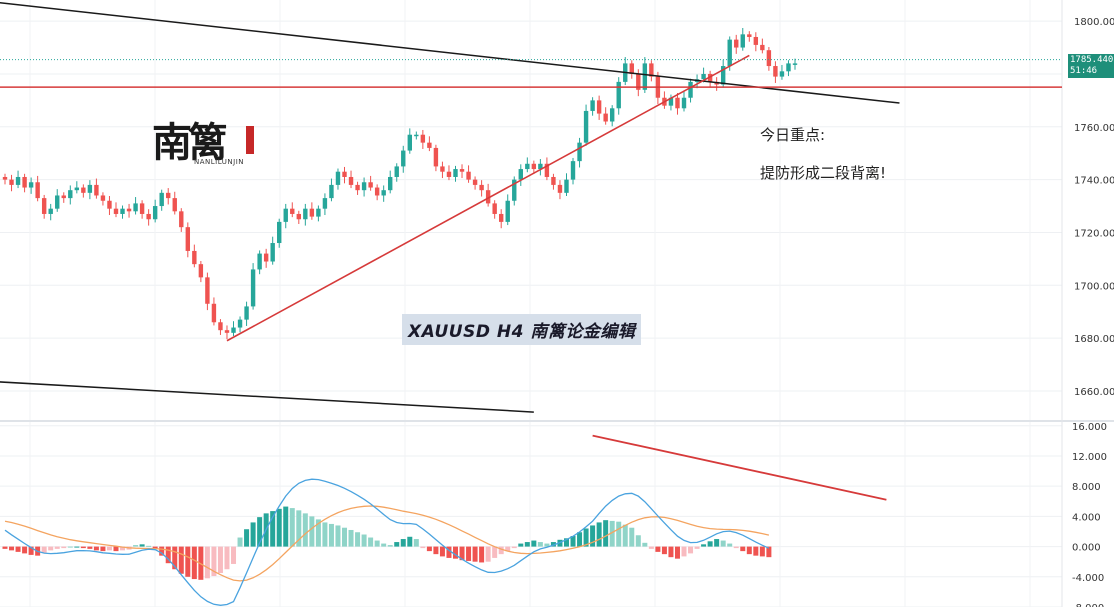 Image resolution: width=1114 pixels, height=607 pixels. Describe the element at coordinates (1088, 578) in the screenshot. I see `macd-tick-label: -4.000` at that location.